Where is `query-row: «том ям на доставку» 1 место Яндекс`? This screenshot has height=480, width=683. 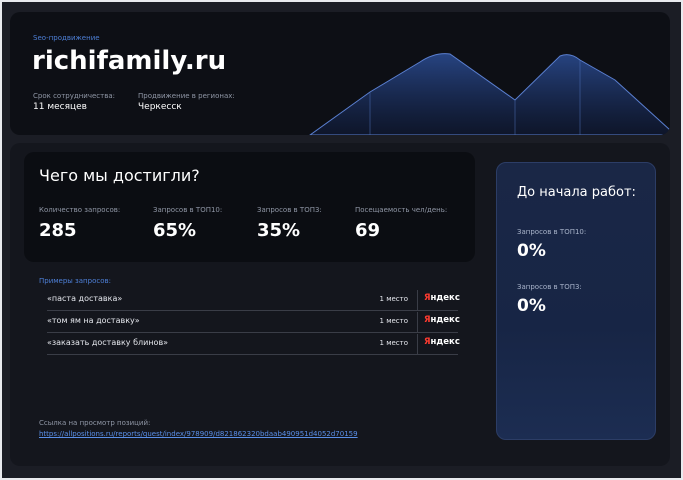
query-row: «том ям на доставку» 1 место Яндекс is located at coordinates (253, 322).